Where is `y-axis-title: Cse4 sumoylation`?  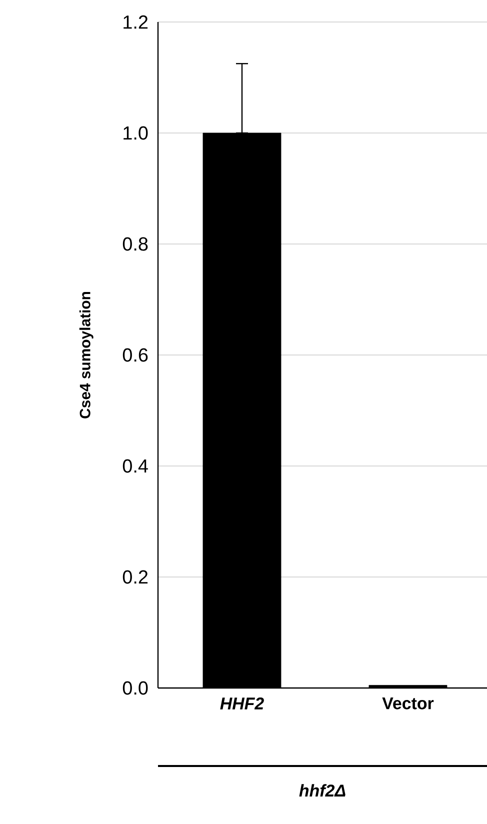 y-axis-title: Cse4 sumoylation is located at coordinates (86, 355).